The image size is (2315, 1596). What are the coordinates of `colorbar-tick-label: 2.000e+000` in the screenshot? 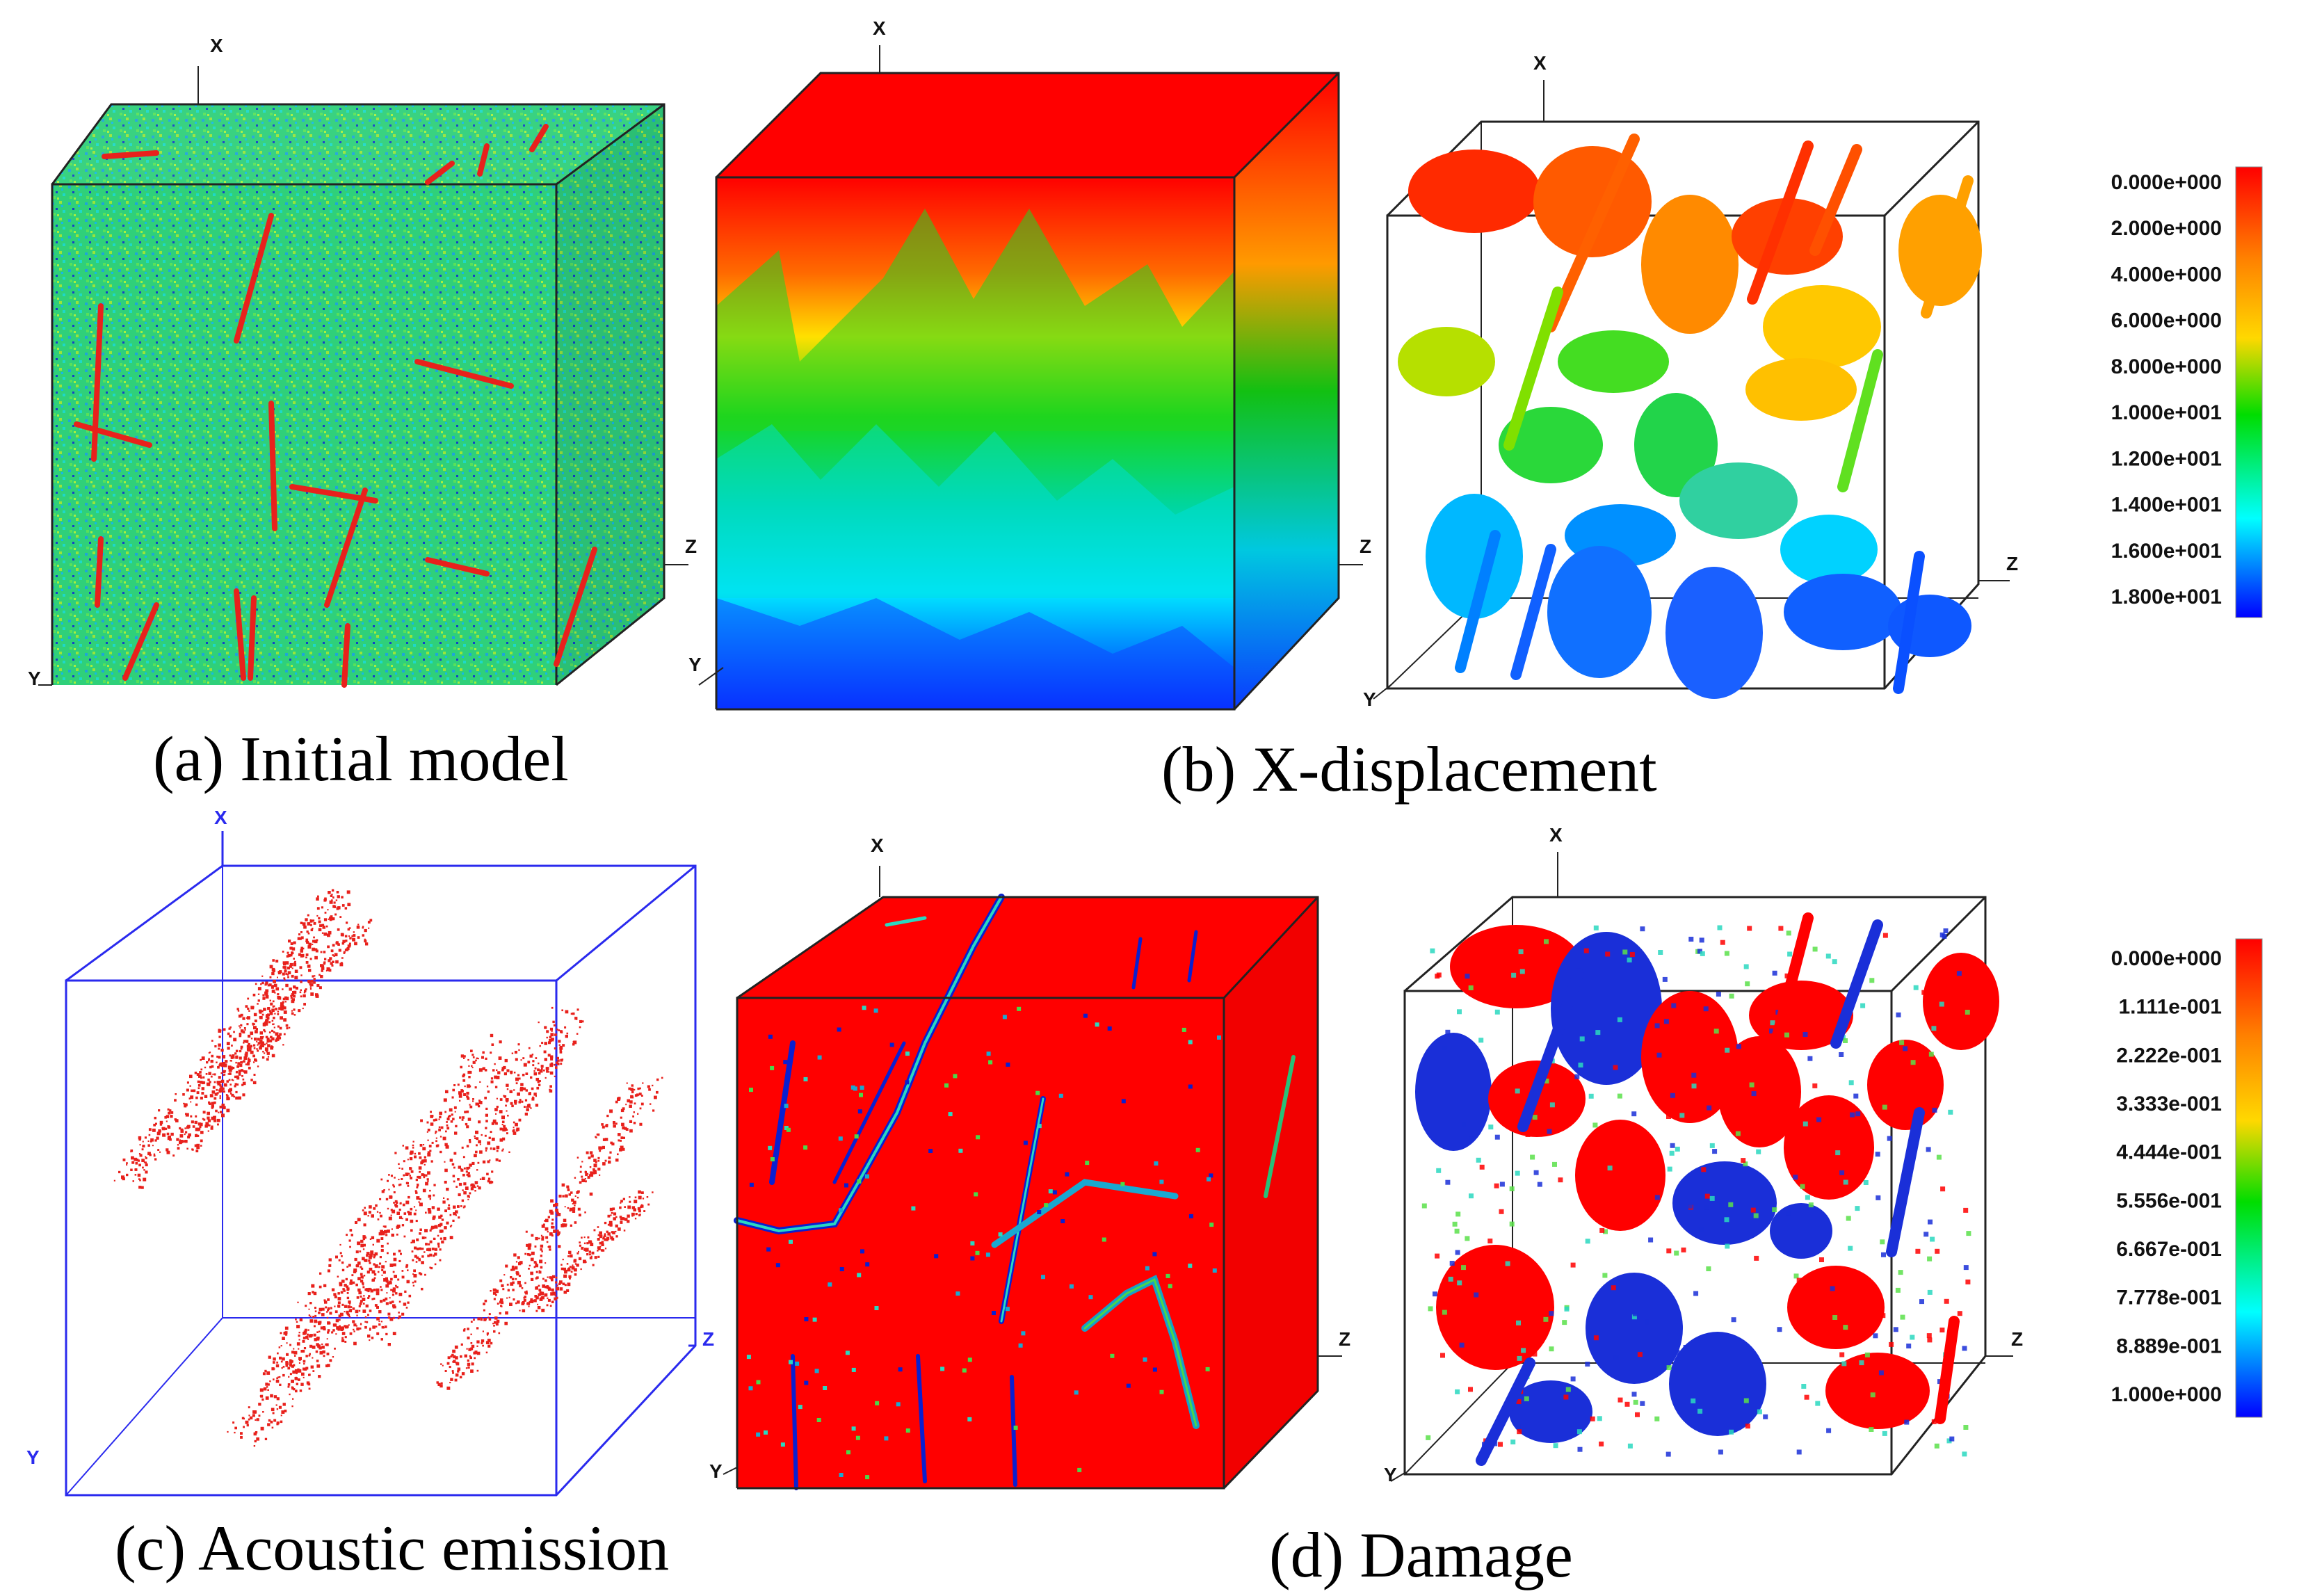 It's located at (2166, 228).